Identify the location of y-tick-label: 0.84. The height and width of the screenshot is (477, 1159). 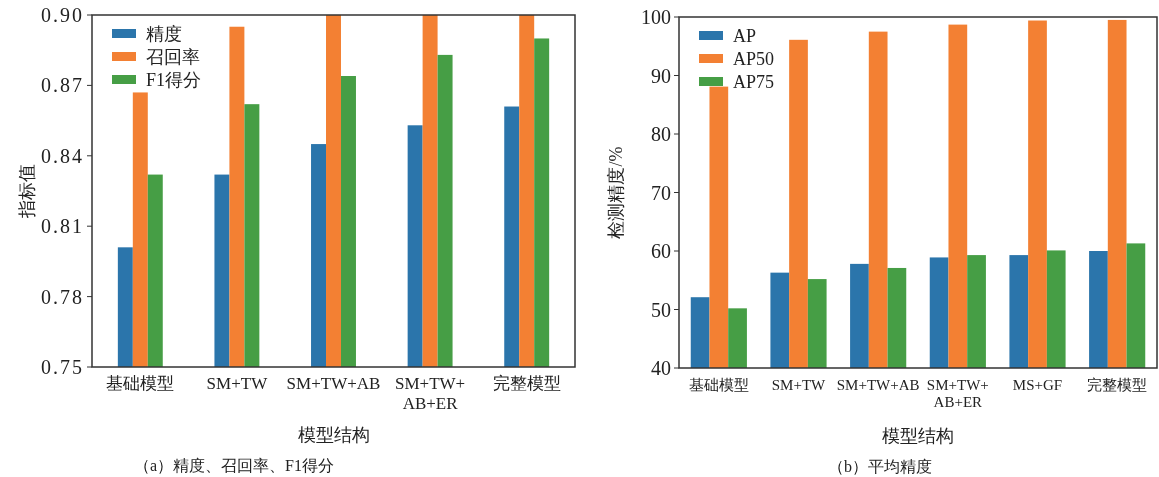
(62, 155).